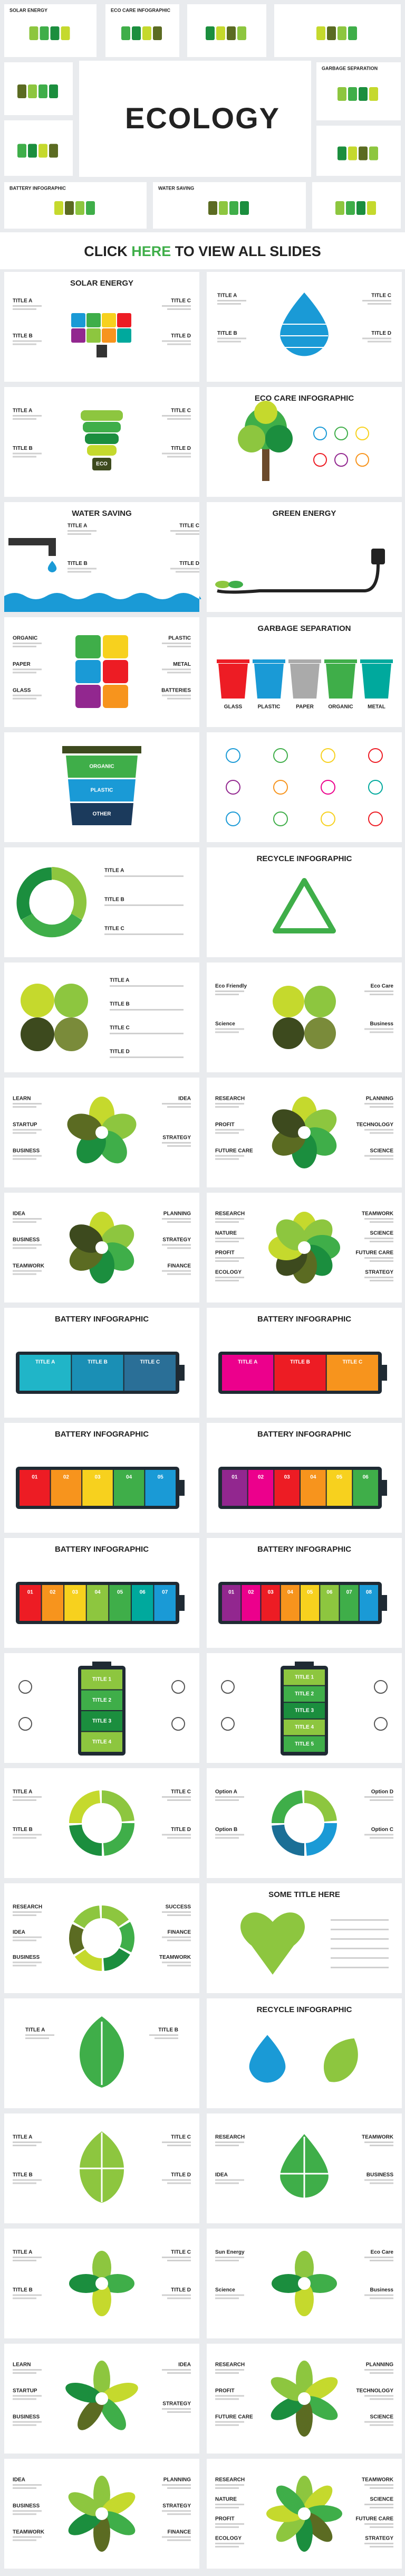 This screenshot has width=405, height=2576. I want to click on label: GLASS, so click(233, 707).